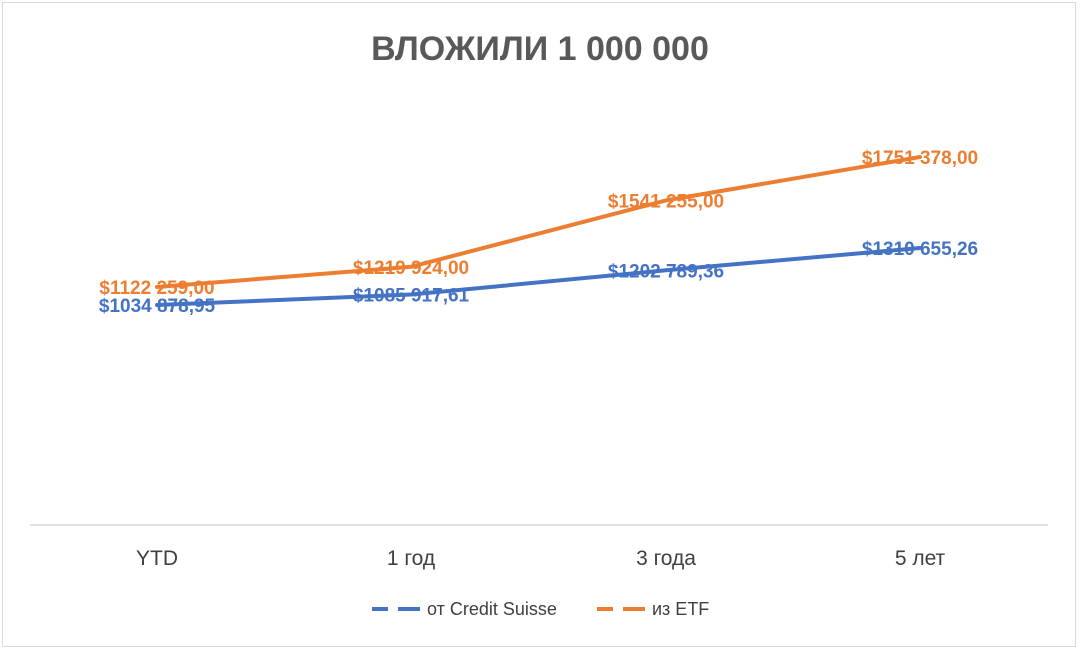 The height and width of the screenshot is (651, 1080). Describe the element at coordinates (157, 558) in the screenshot. I see `x-tick-label: YTD` at that location.